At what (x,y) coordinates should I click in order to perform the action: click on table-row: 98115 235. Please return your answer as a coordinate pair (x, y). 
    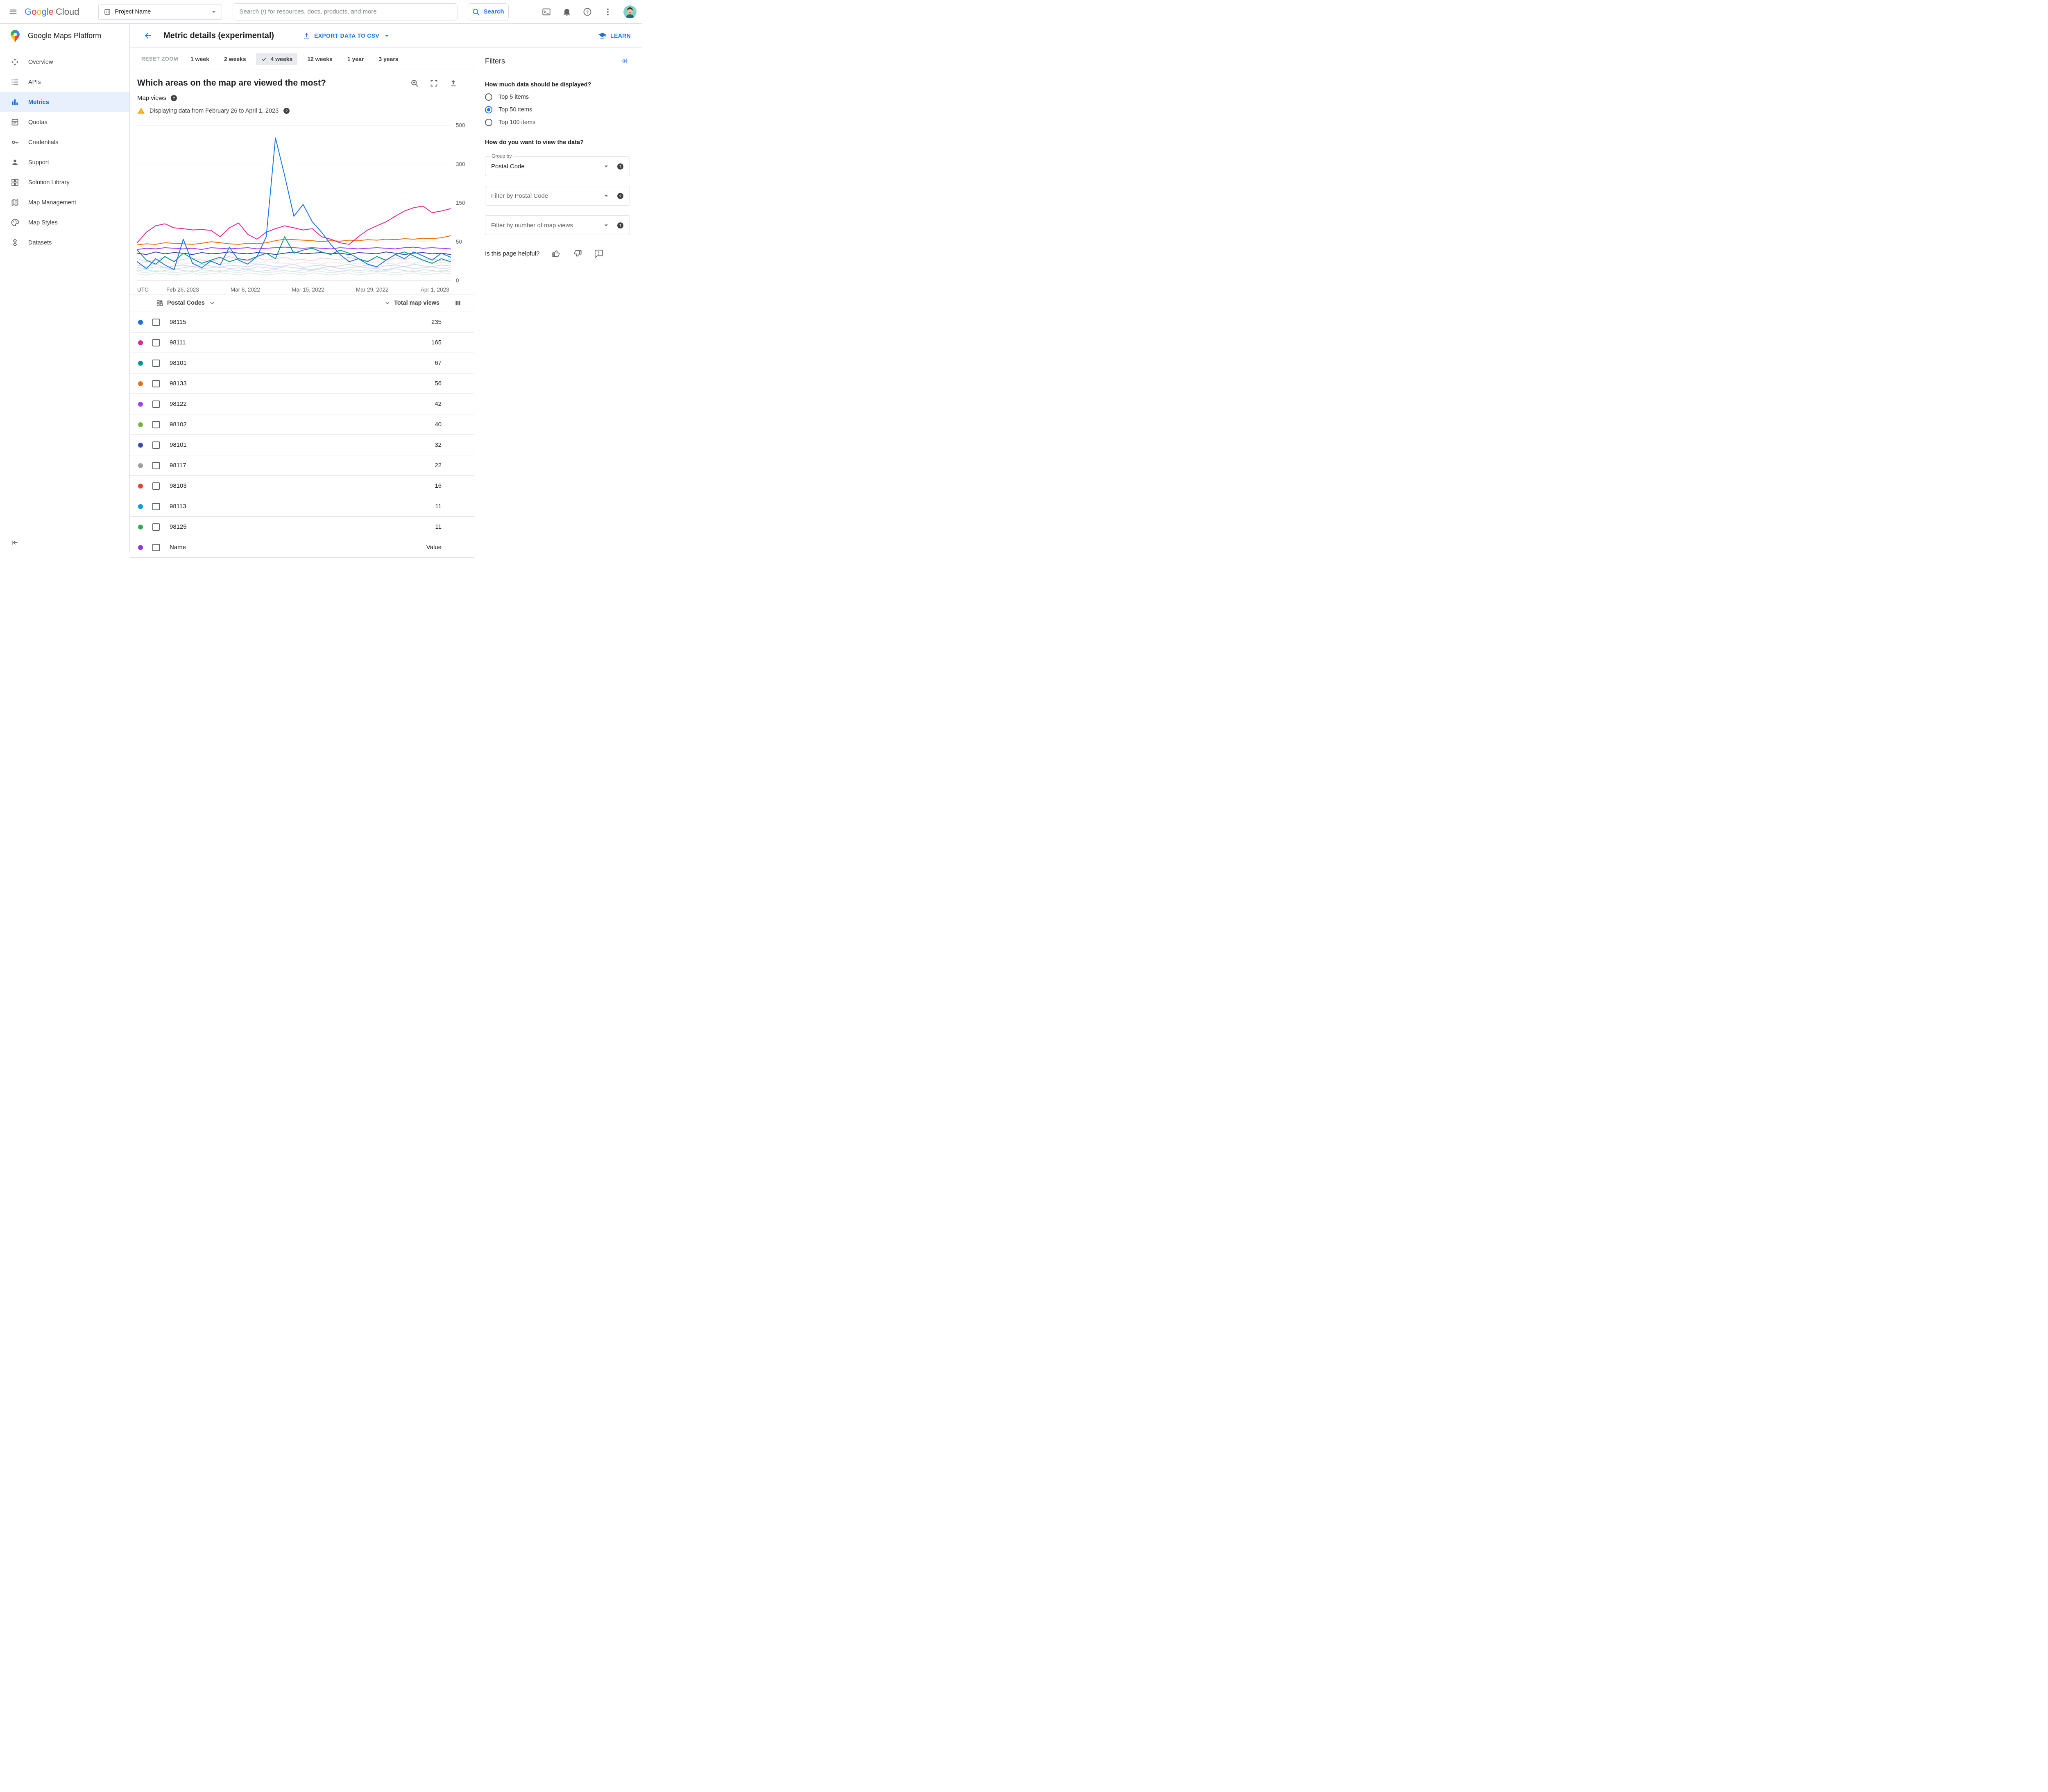
    Looking at the image, I should click on (302, 322).